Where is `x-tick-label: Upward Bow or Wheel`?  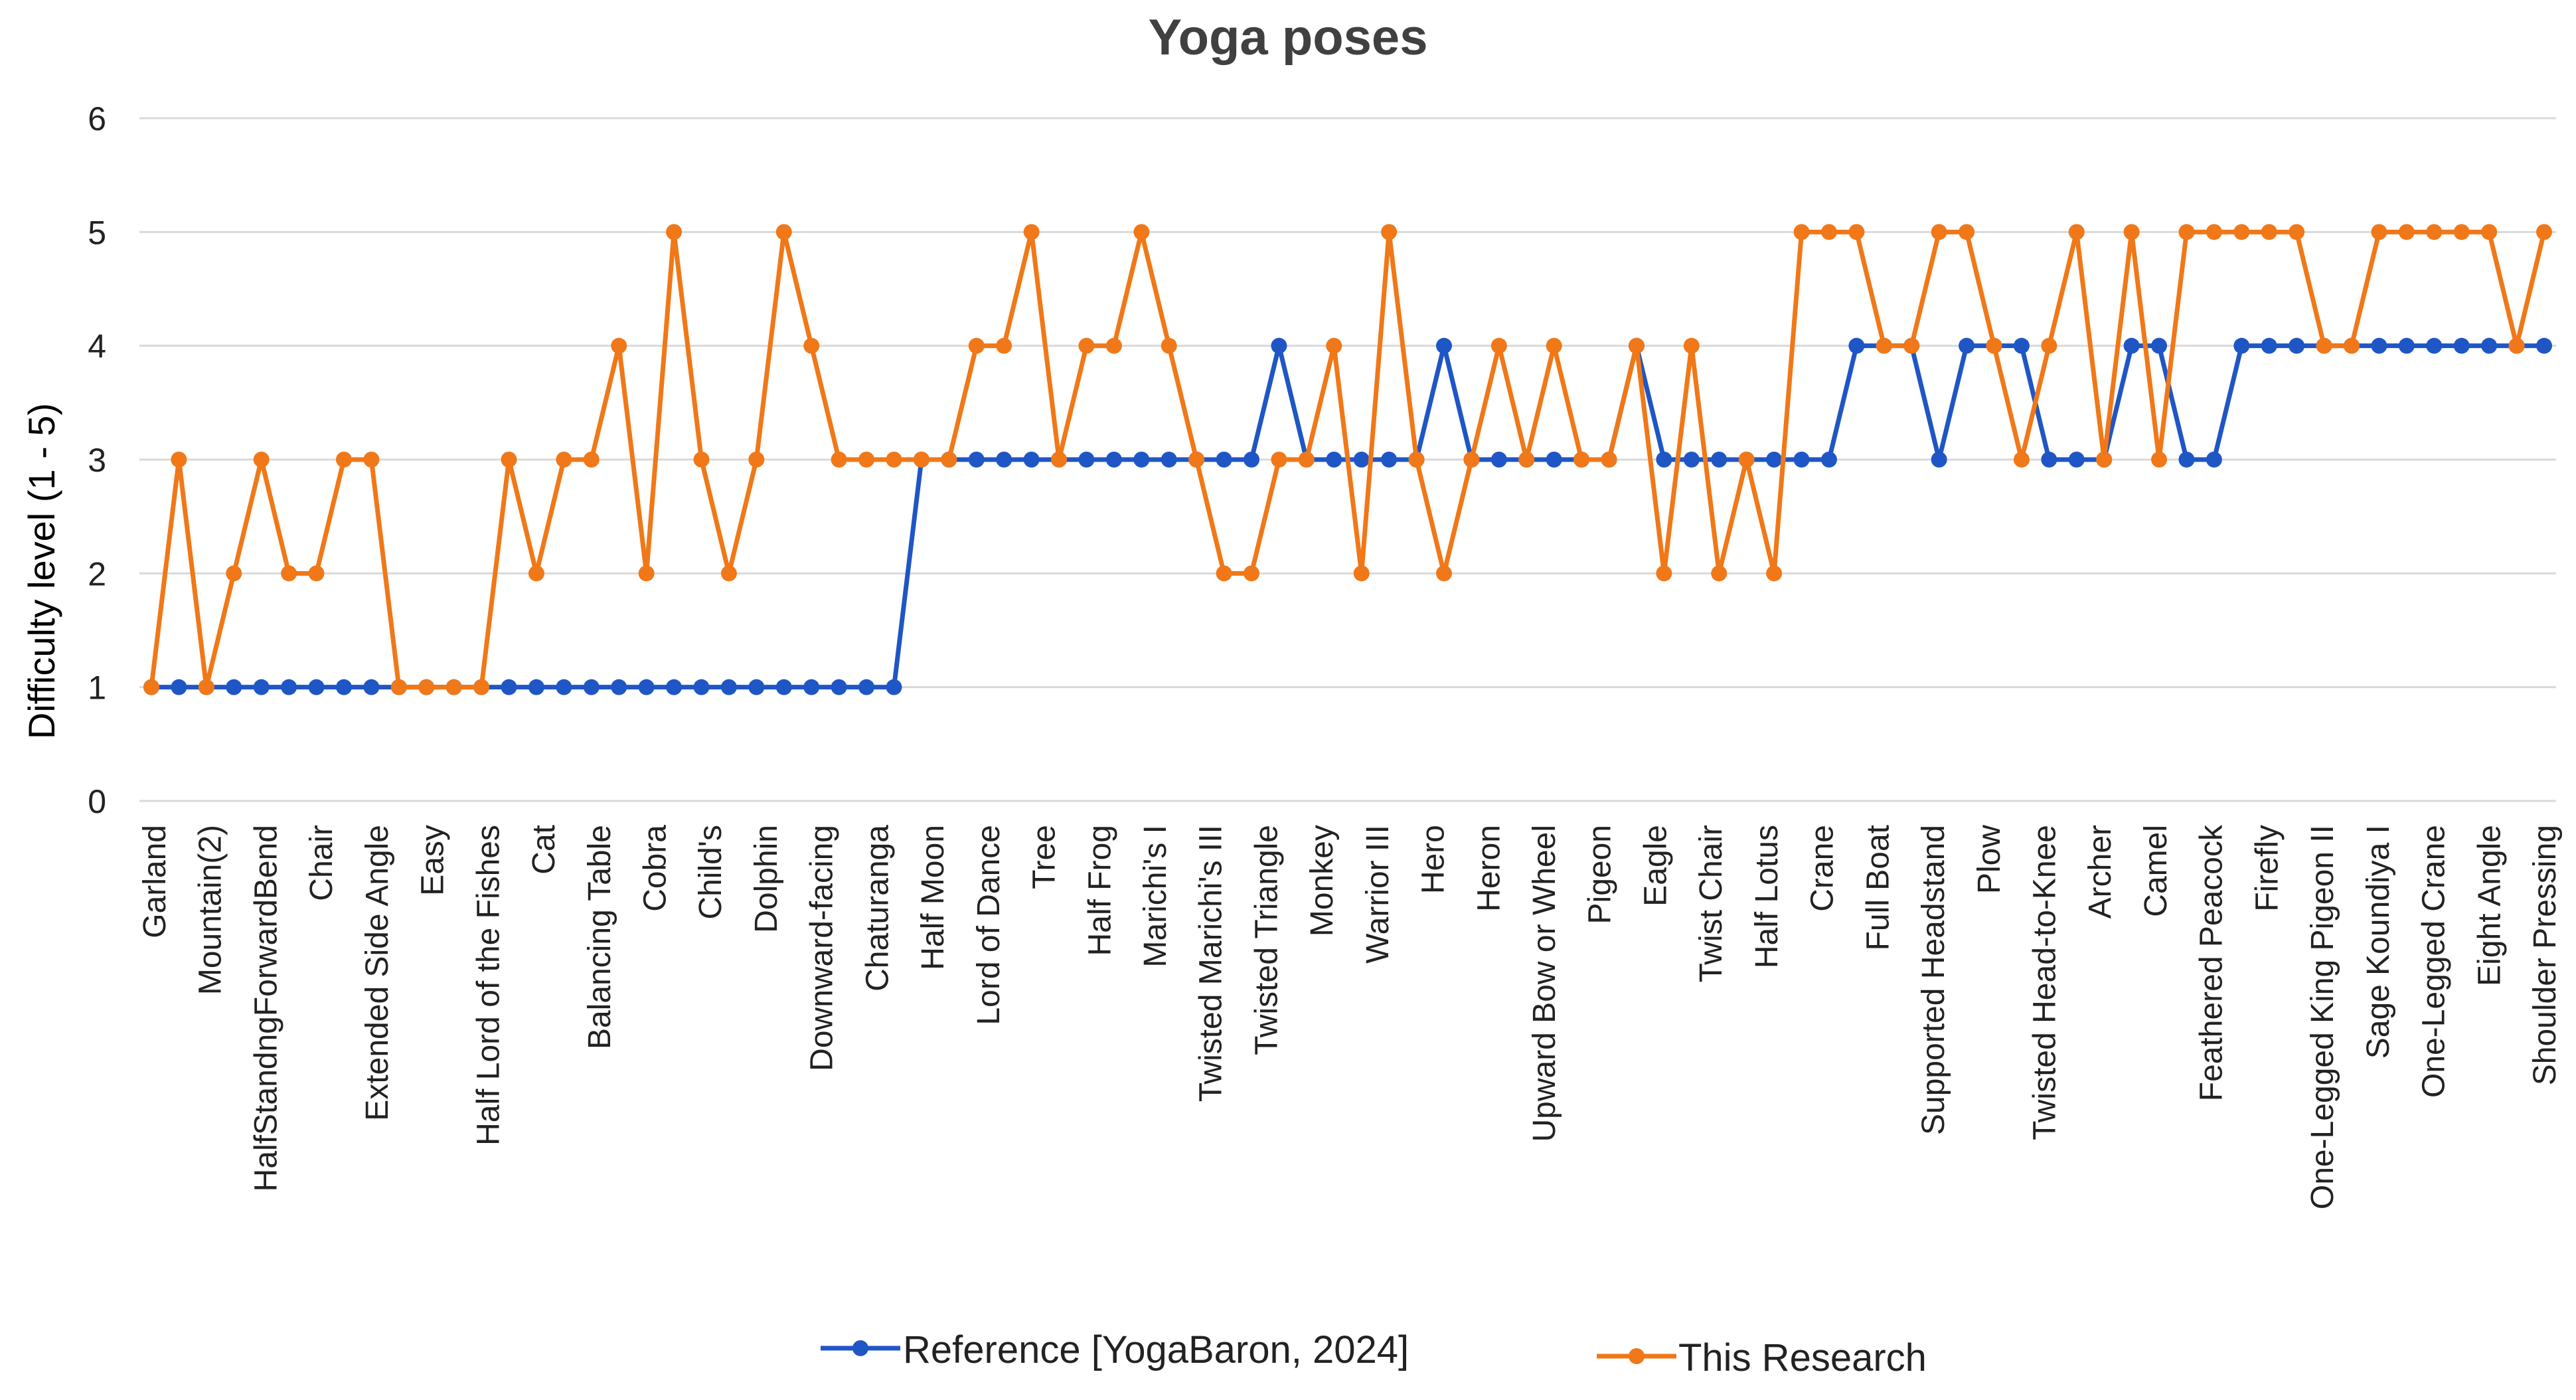
x-tick-label: Upward Bow or Wheel is located at coordinates (1544, 984).